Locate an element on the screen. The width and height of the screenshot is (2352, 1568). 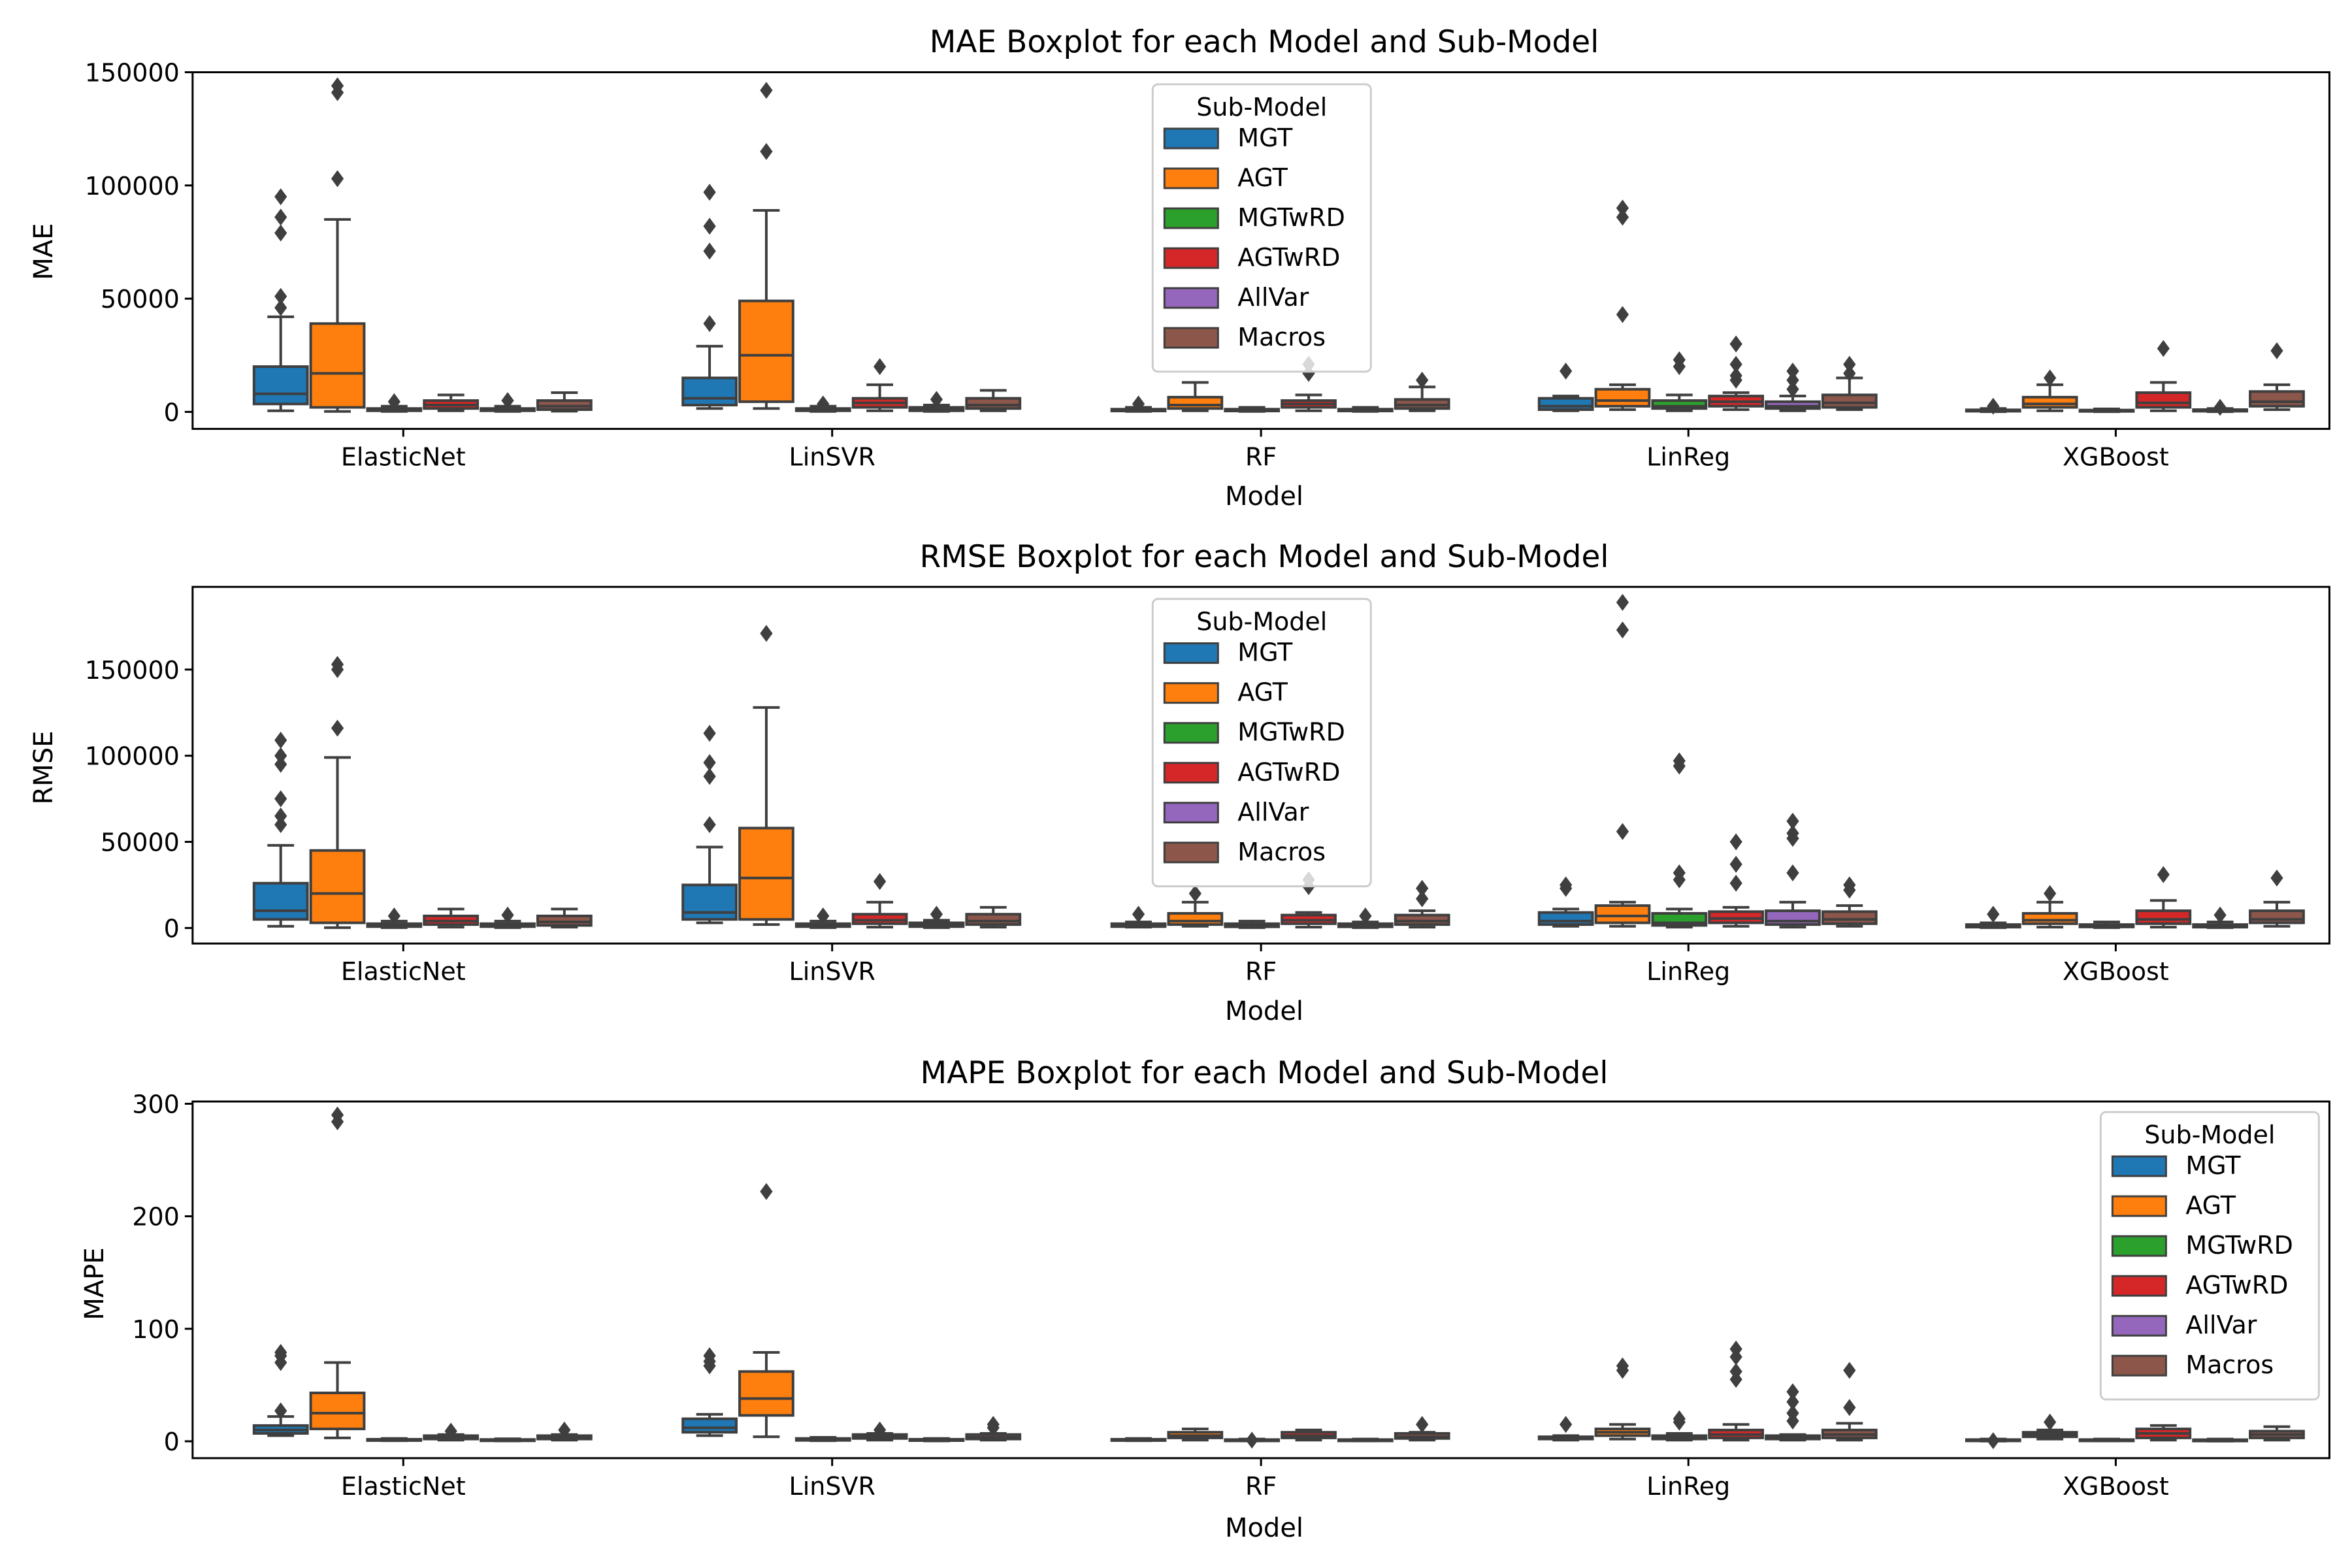
box-agtwrd-linsvr is located at coordinates (879, 1431).